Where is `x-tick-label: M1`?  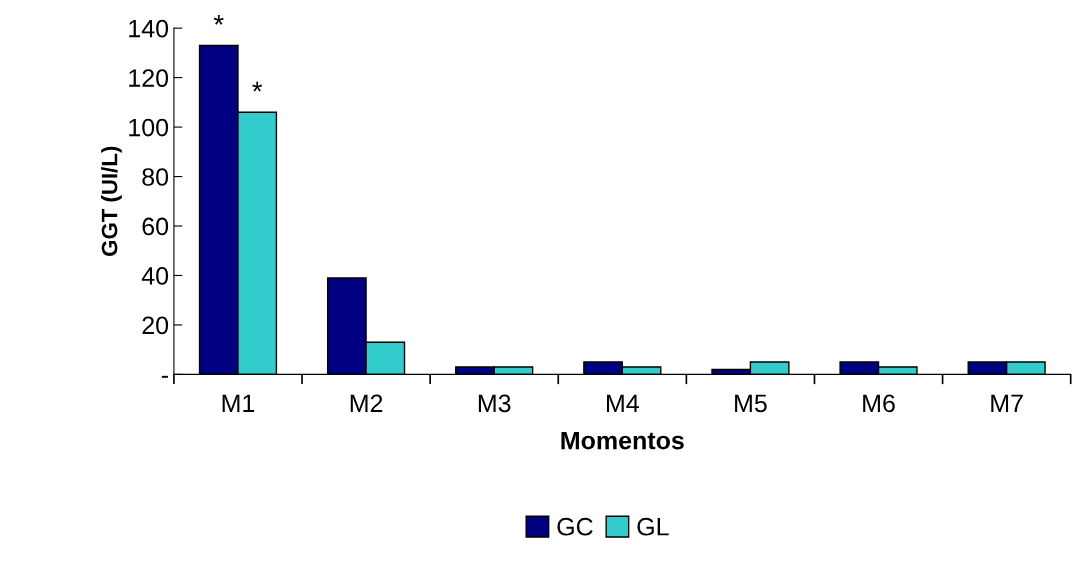 x-tick-label: M1 is located at coordinates (238, 403).